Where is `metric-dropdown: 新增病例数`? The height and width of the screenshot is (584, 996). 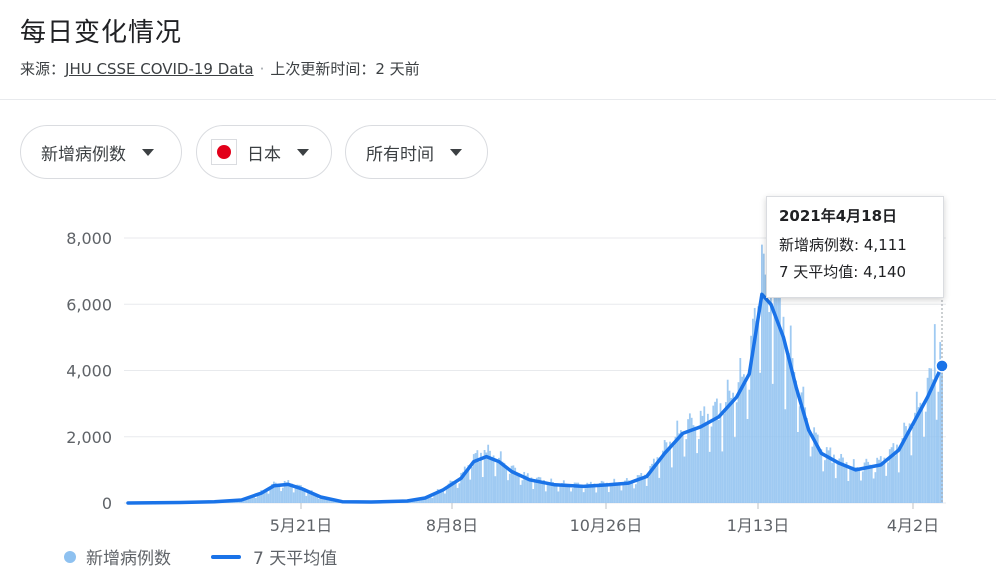
metric-dropdown: 新增病例数 is located at coordinates (101, 152).